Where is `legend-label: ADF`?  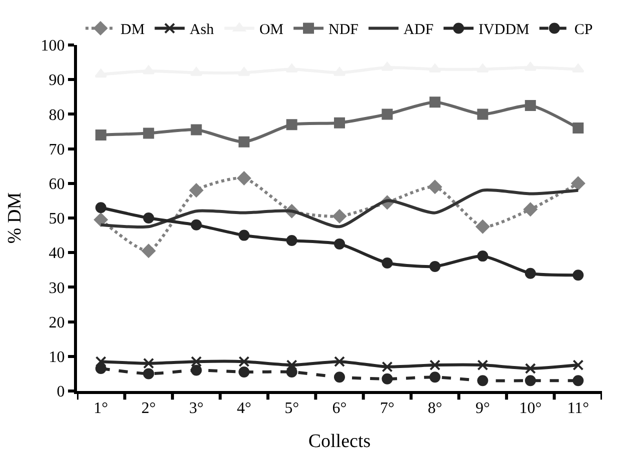 legend-label: ADF is located at coordinates (419, 30).